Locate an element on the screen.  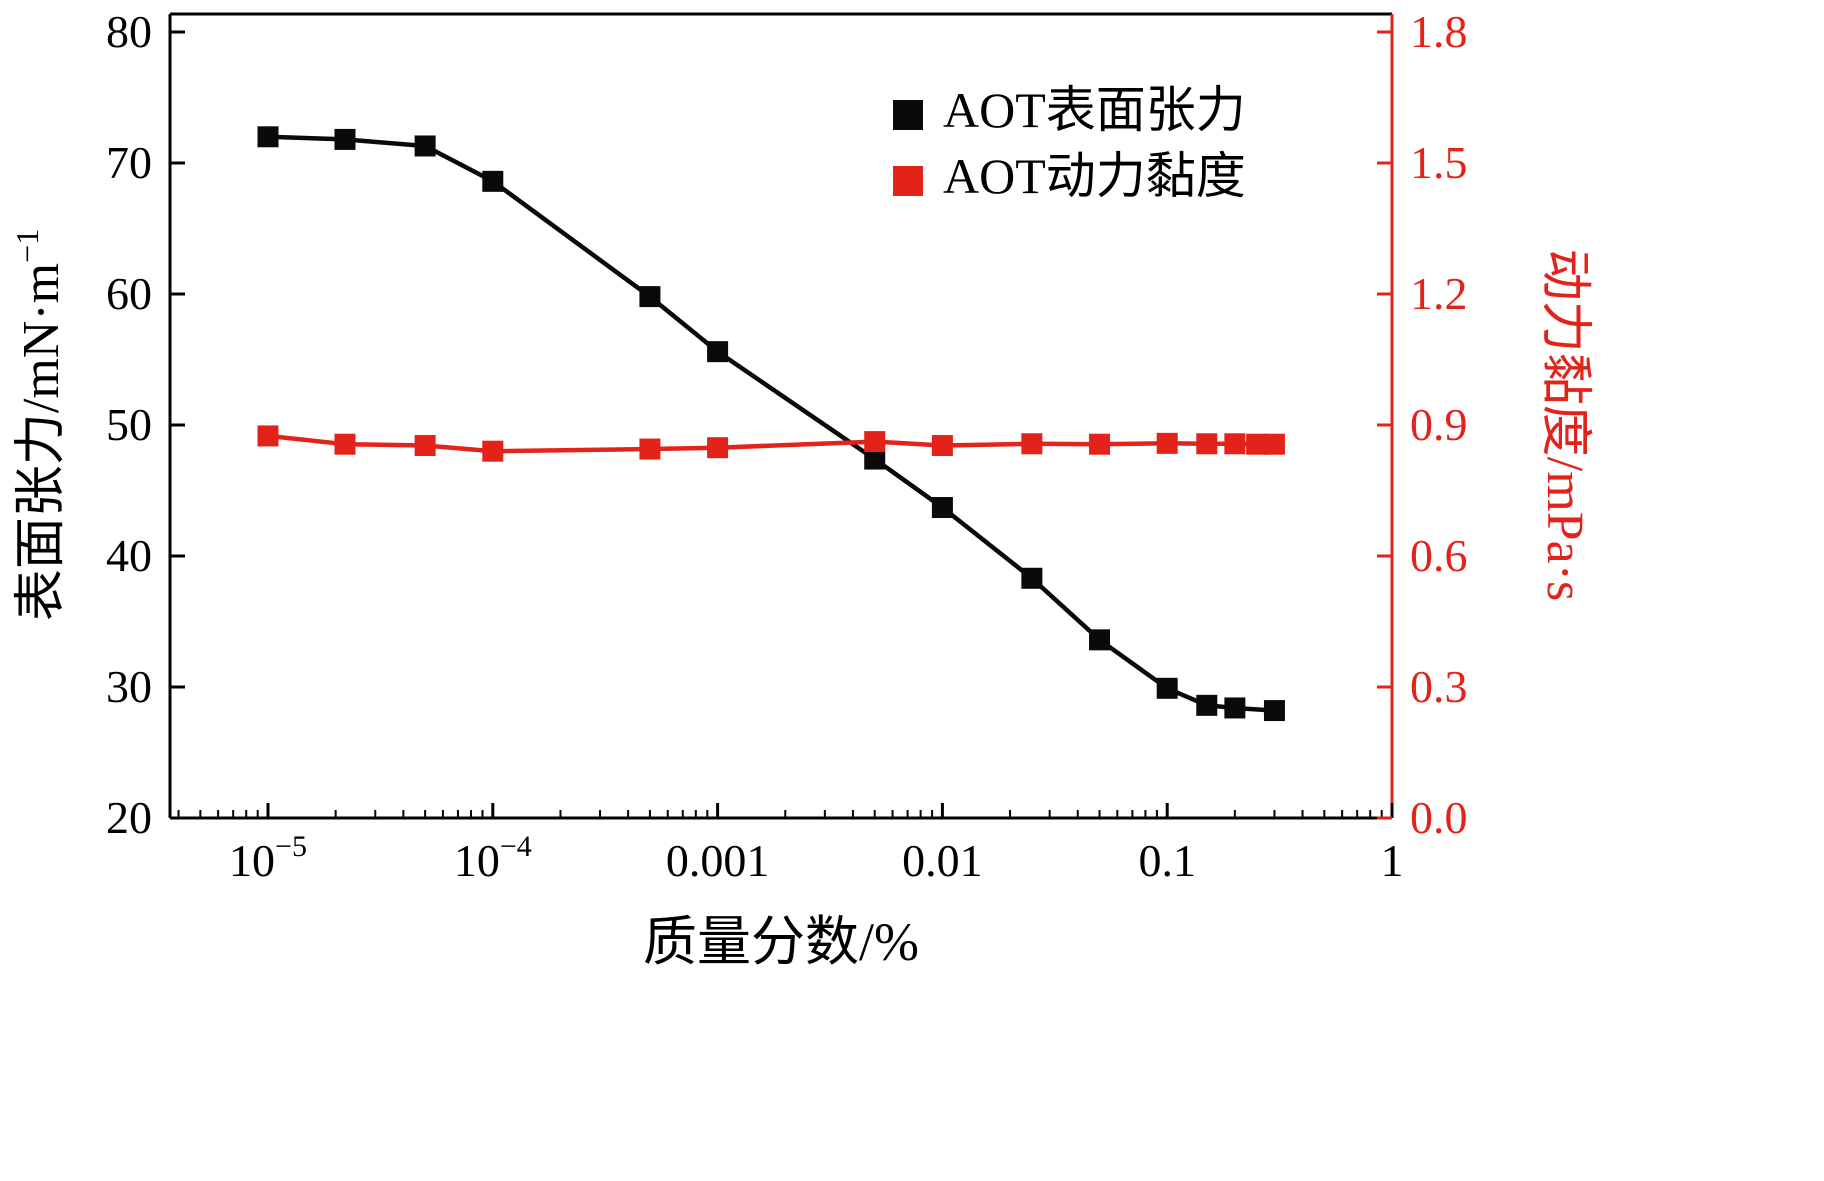
y-left-tick-label: 80 is located at coordinates (129, 31).